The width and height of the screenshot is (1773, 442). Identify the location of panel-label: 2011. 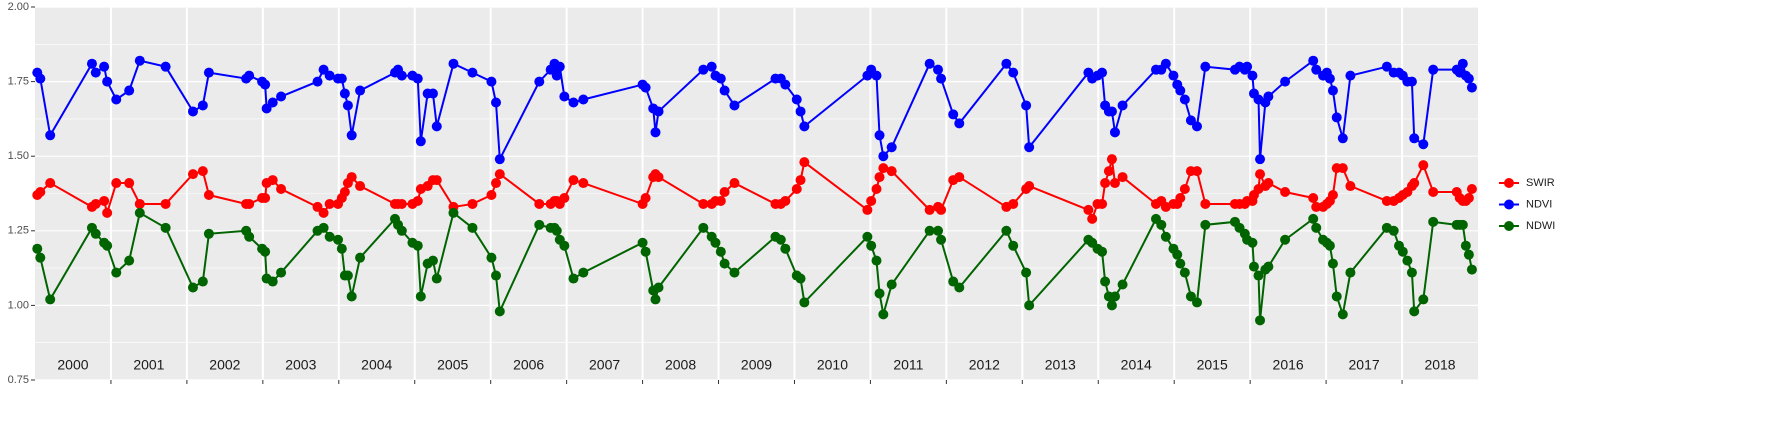
(908, 365).